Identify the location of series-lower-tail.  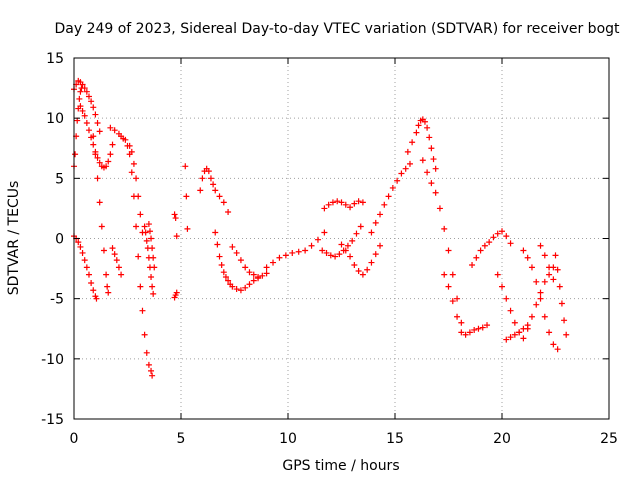
(517, 332).